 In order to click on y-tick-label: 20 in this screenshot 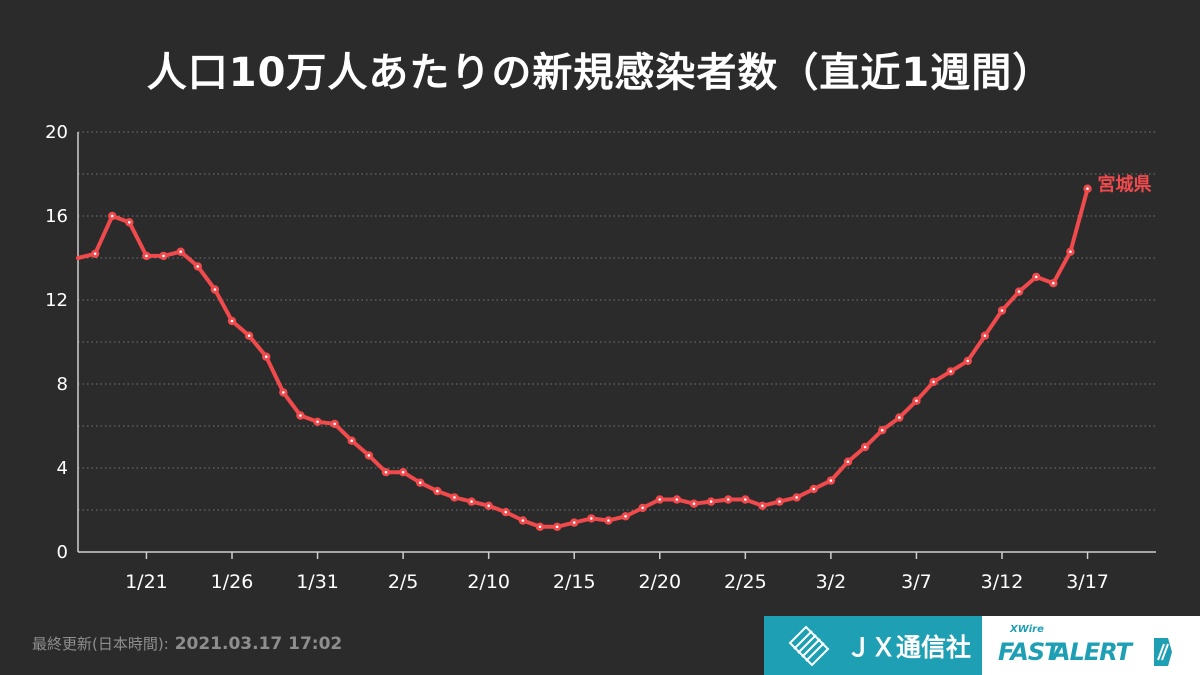, I will do `click(56, 132)`.